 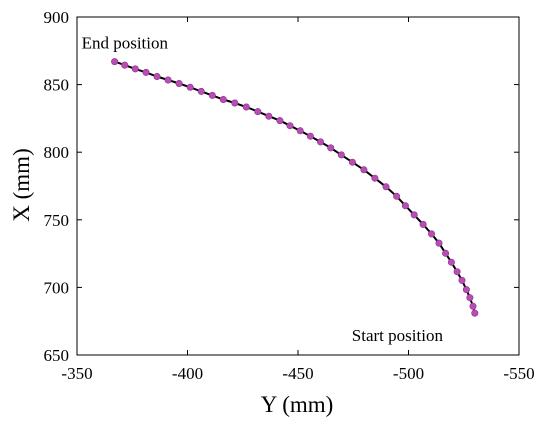 I want to click on x-tick-label: -350, so click(x=76, y=373).